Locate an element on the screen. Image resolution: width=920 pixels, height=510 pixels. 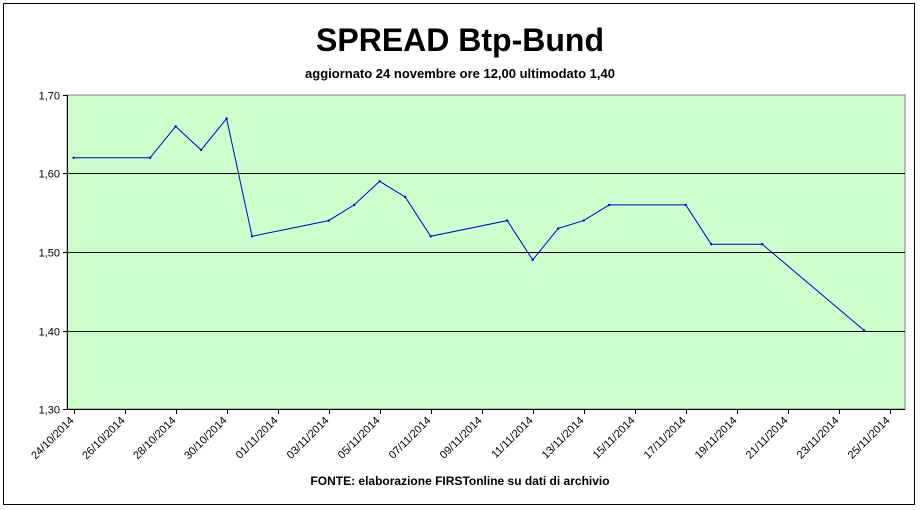
x-tick-label: 05/11/2014 is located at coordinates (359, 438).